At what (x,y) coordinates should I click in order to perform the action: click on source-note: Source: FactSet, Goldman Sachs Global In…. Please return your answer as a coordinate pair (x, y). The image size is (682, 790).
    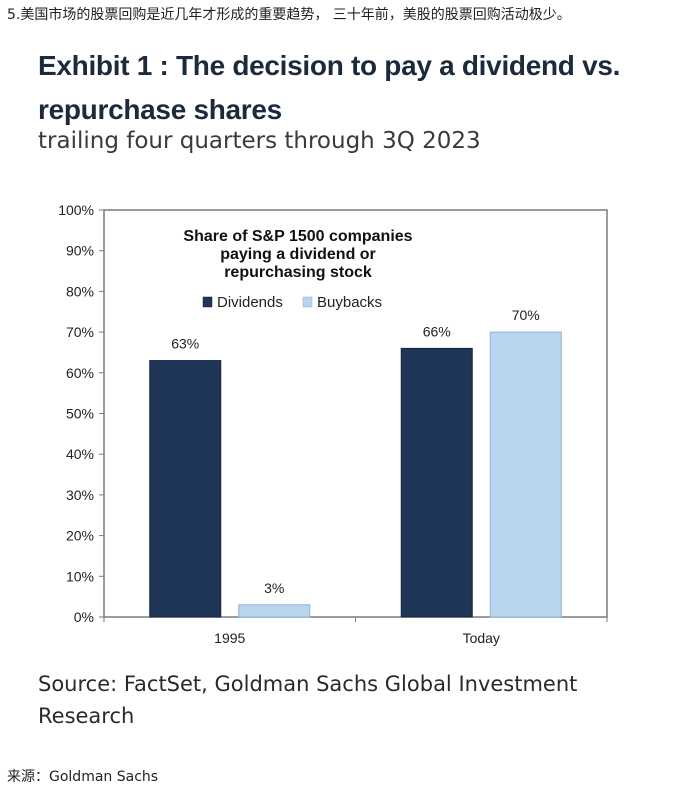
    Looking at the image, I should click on (308, 700).